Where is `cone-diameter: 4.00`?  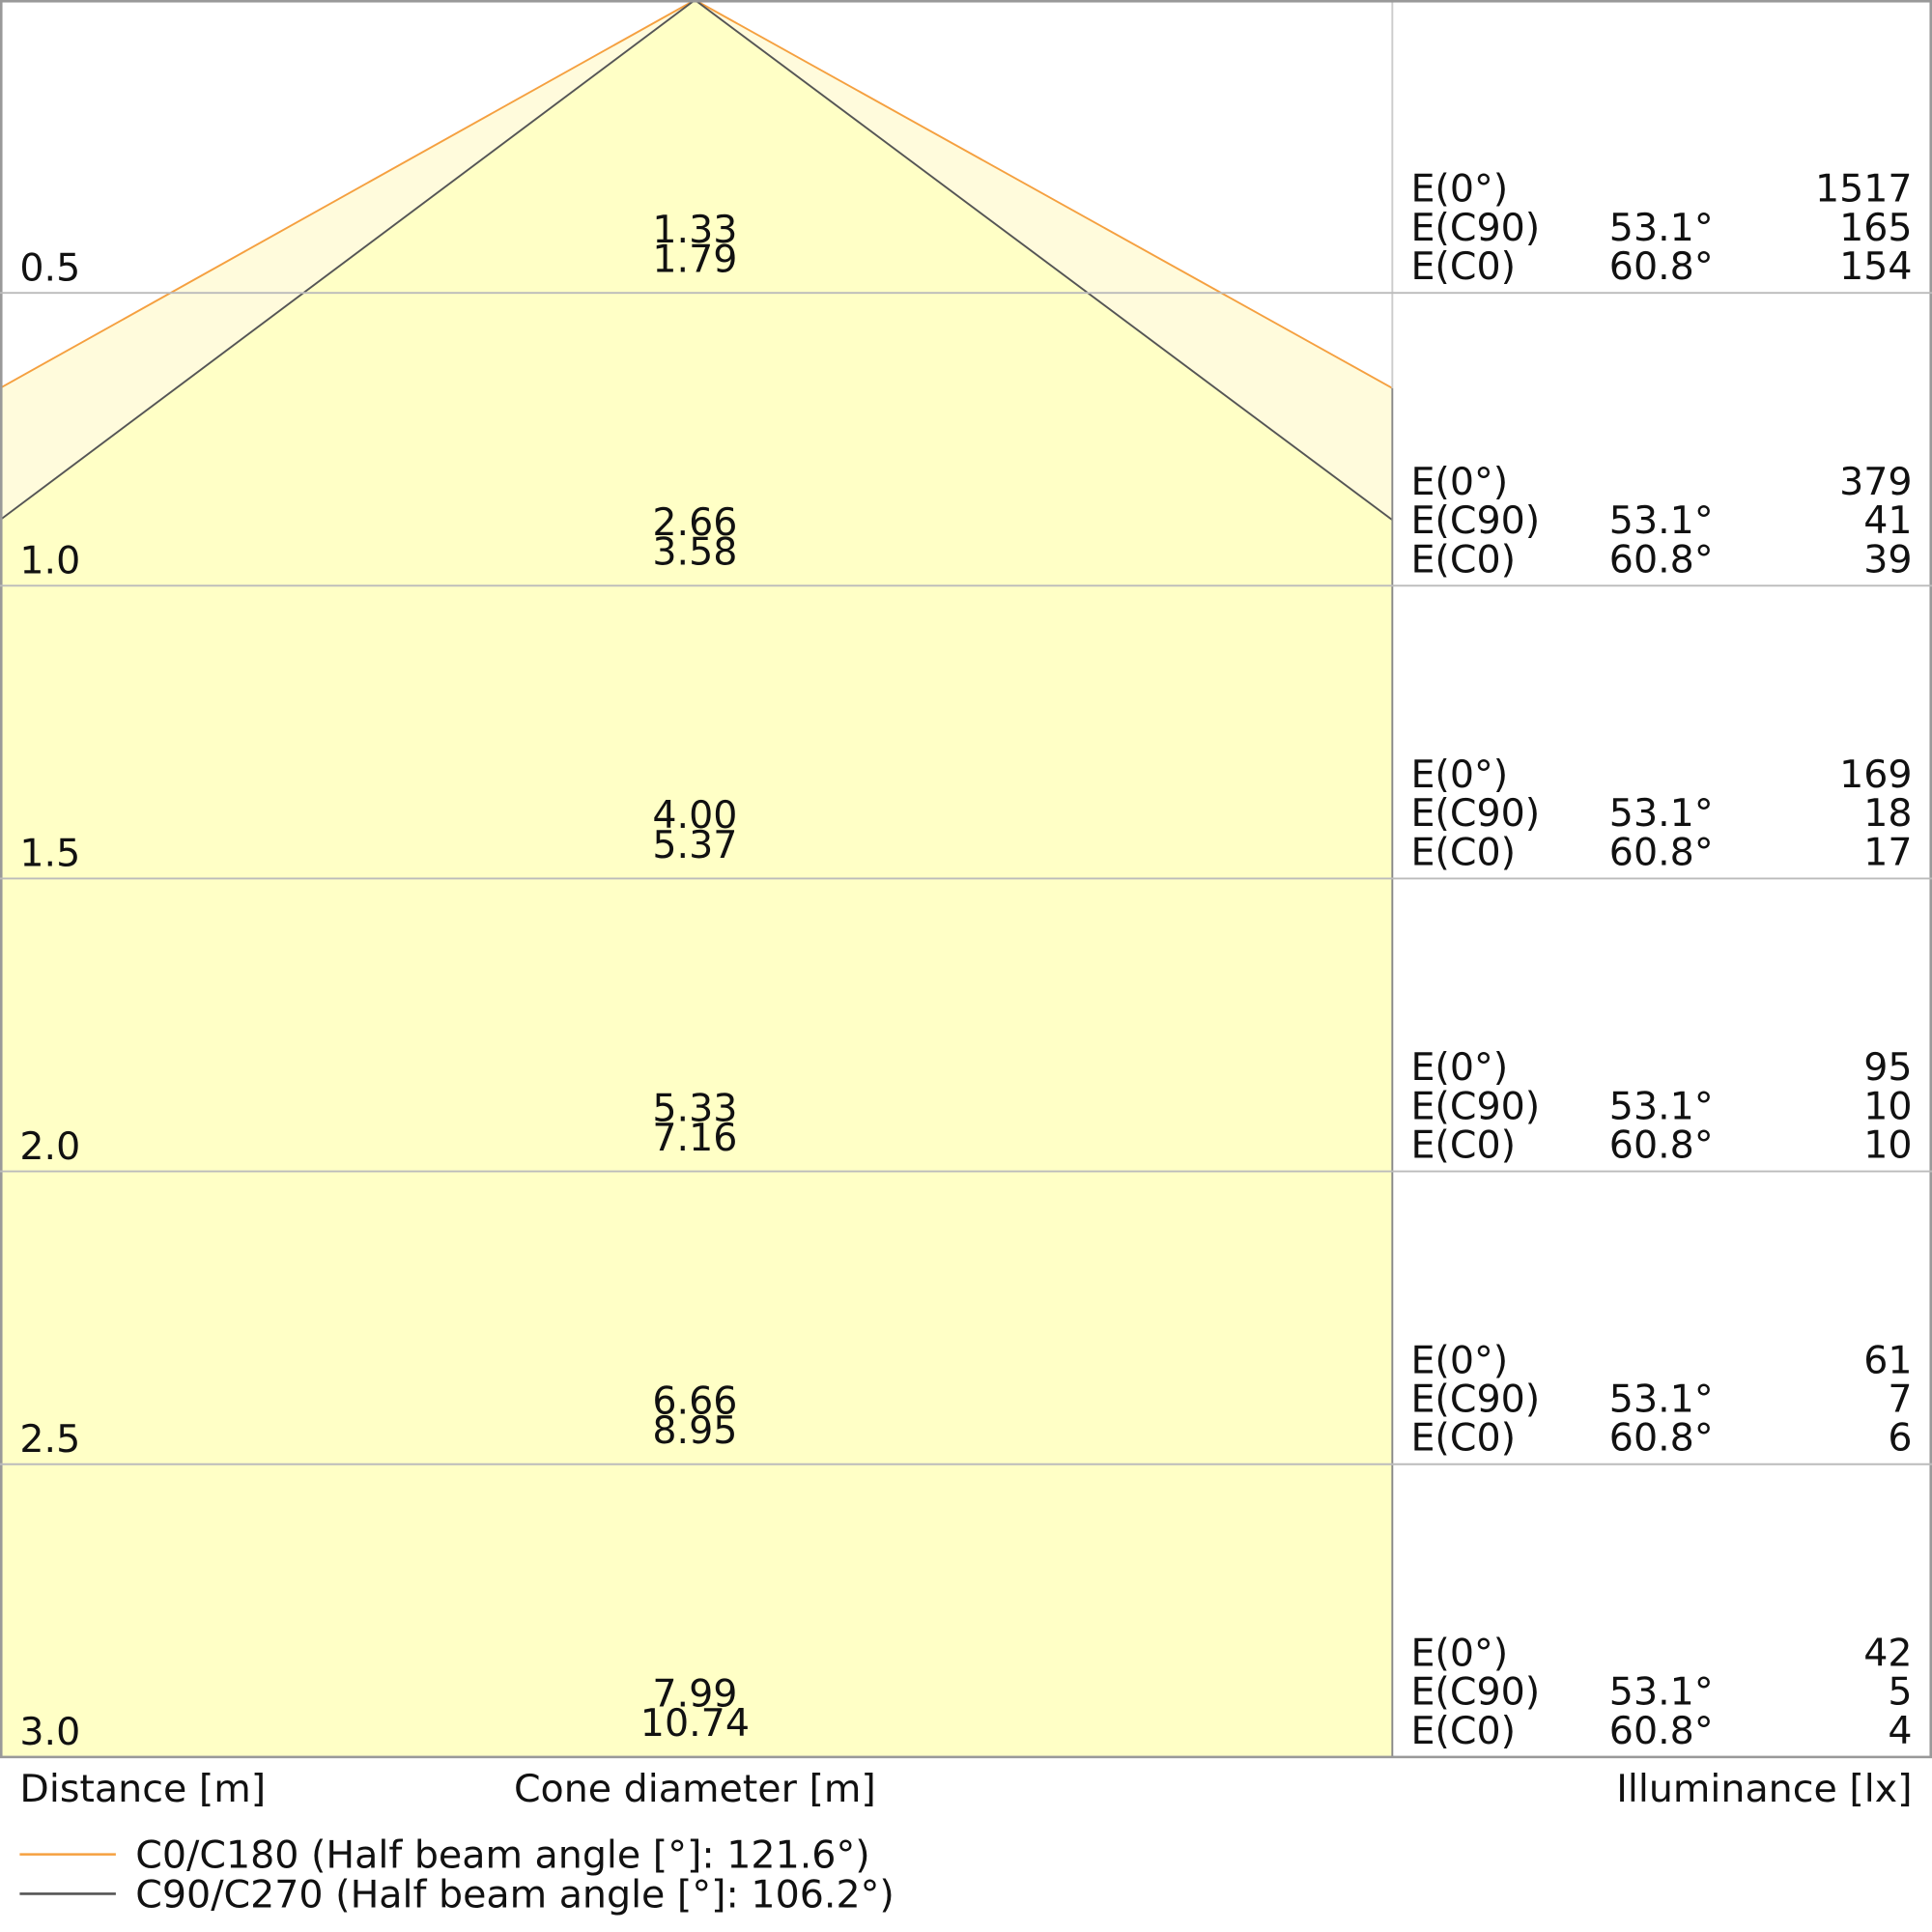 cone-diameter: 4.00 is located at coordinates (694, 815).